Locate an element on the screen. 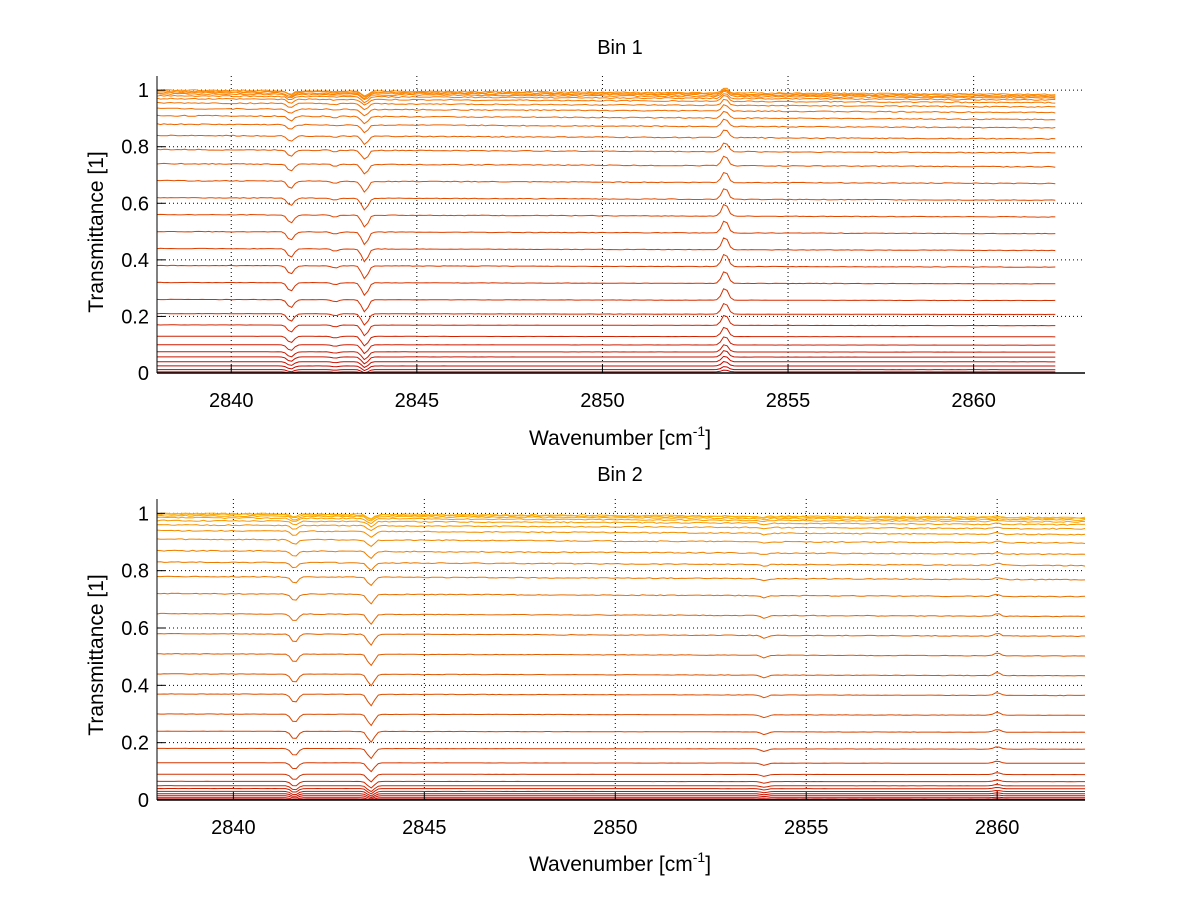  chart-title: Bin 1 is located at coordinates (620, 48).